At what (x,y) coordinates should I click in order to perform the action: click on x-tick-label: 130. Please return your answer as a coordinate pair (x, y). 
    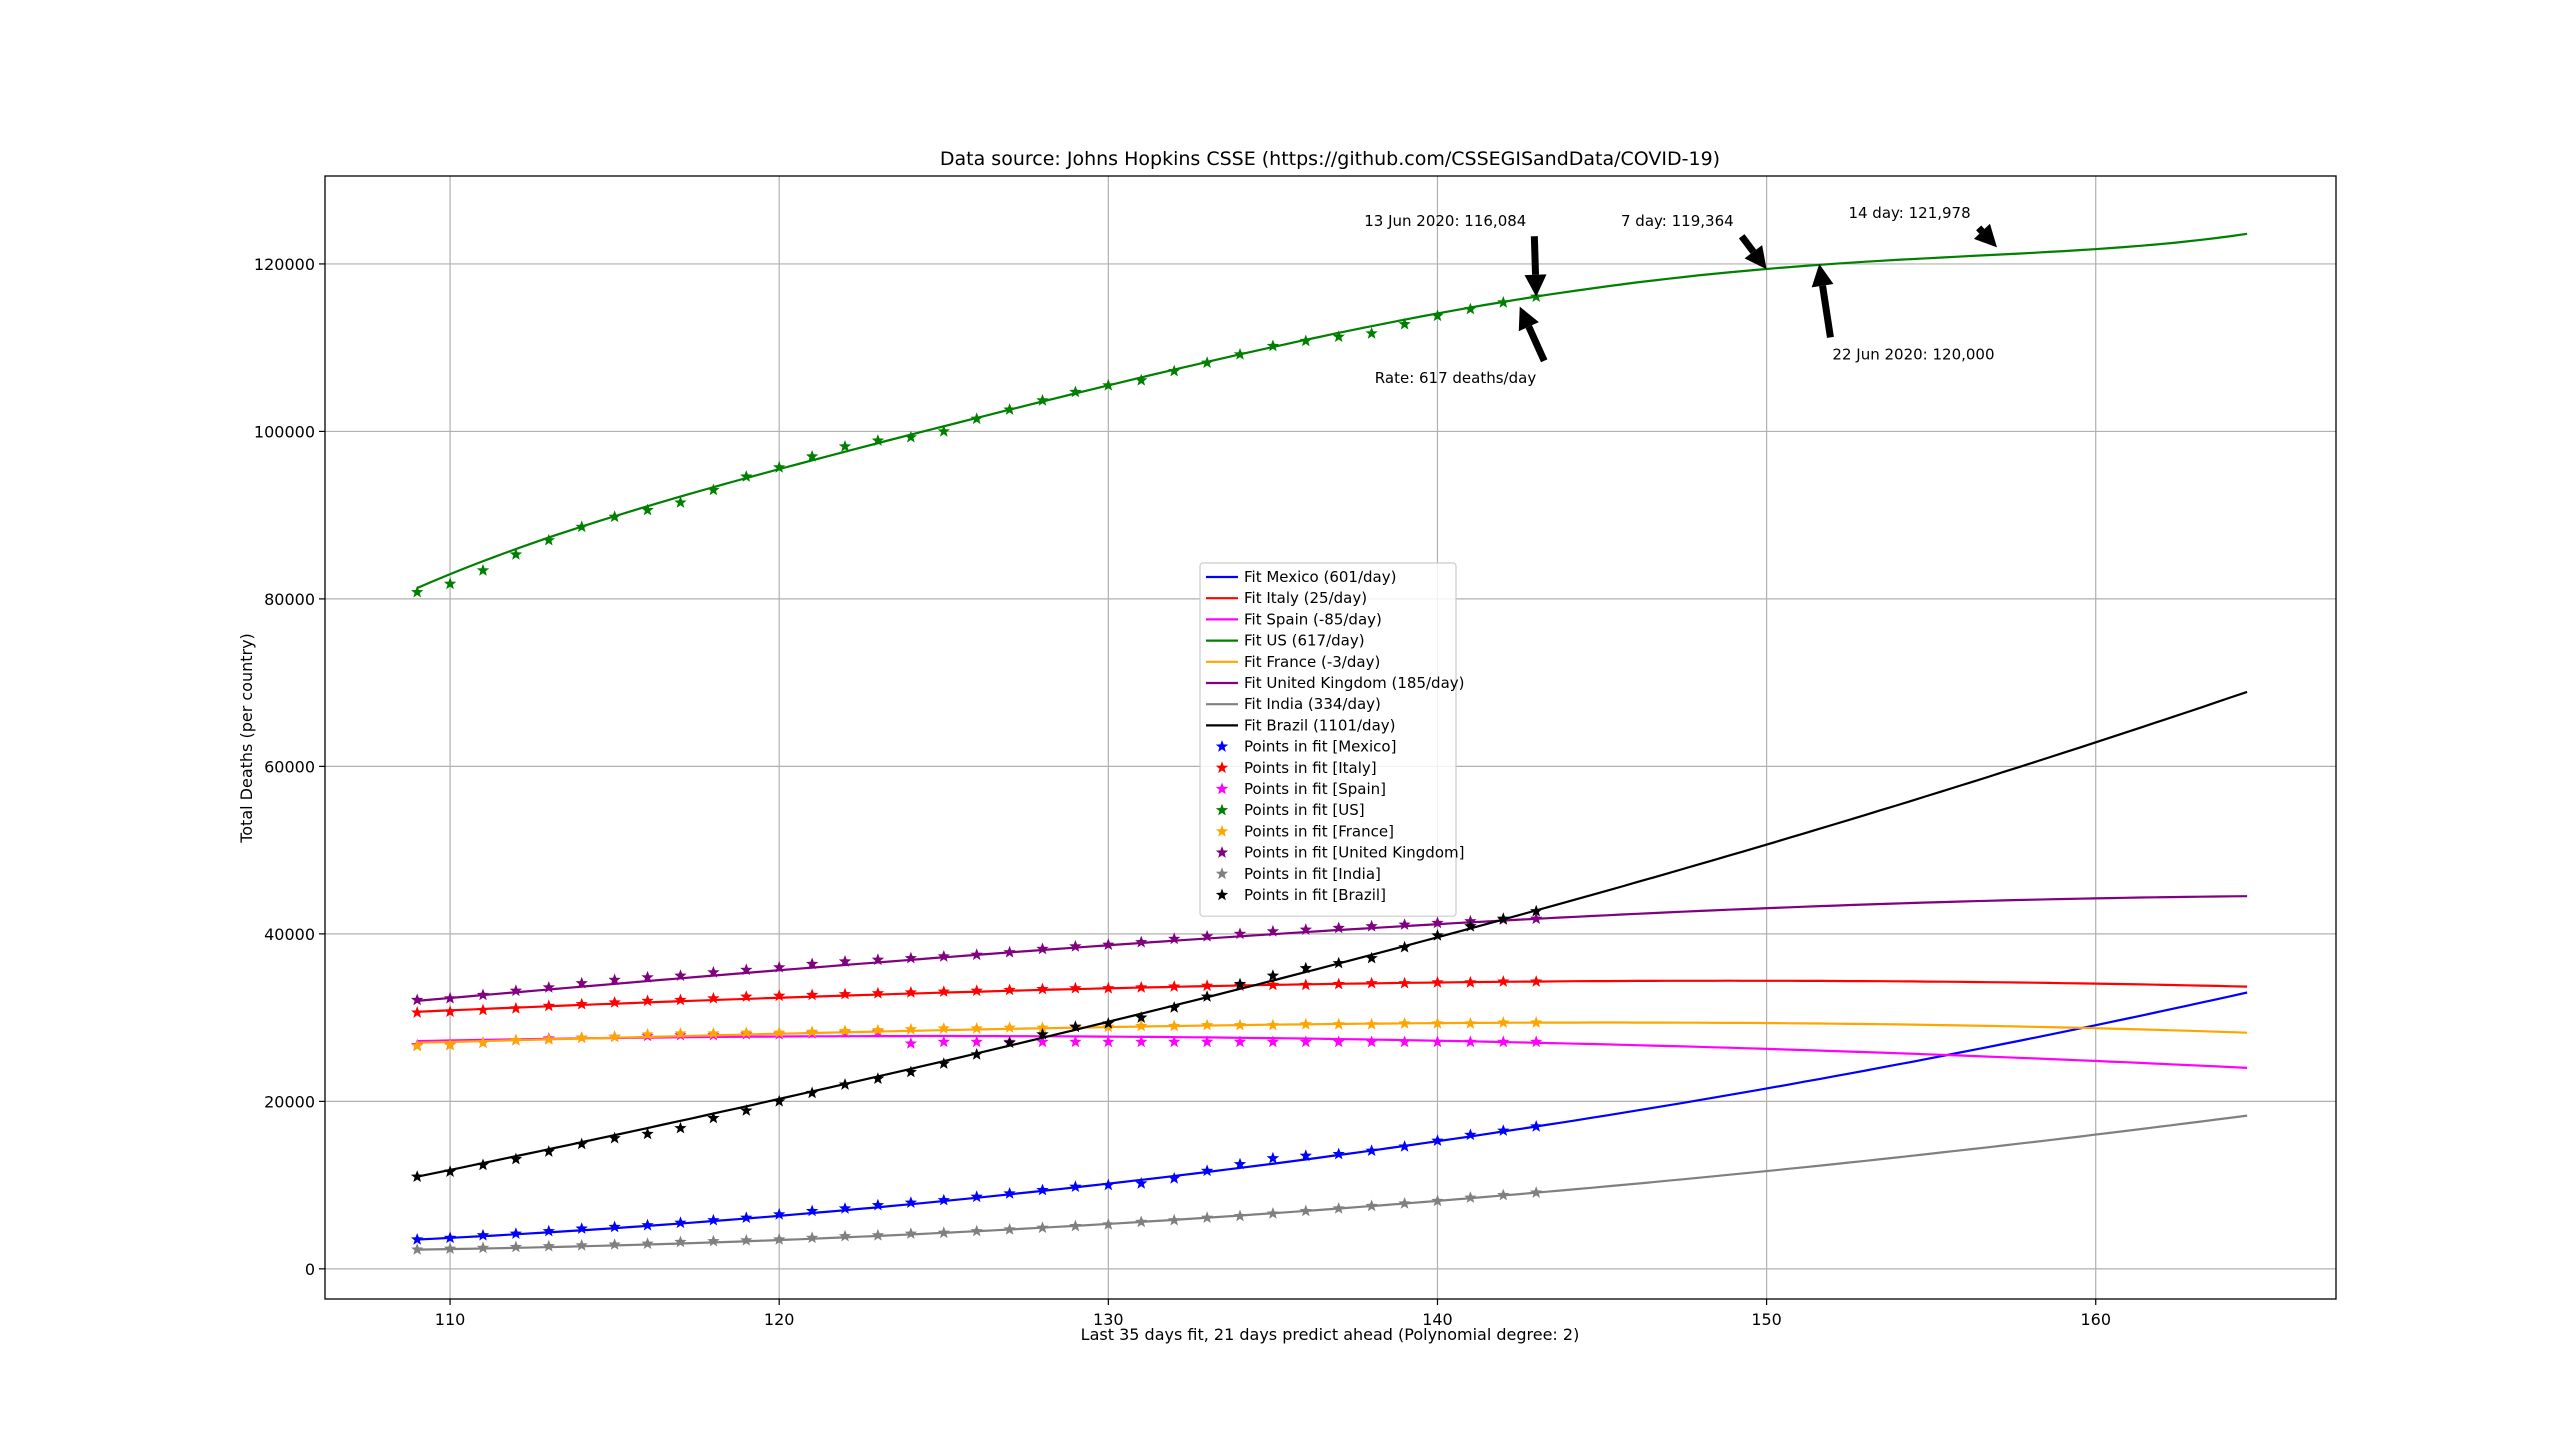
    Looking at the image, I should click on (1108, 1319).